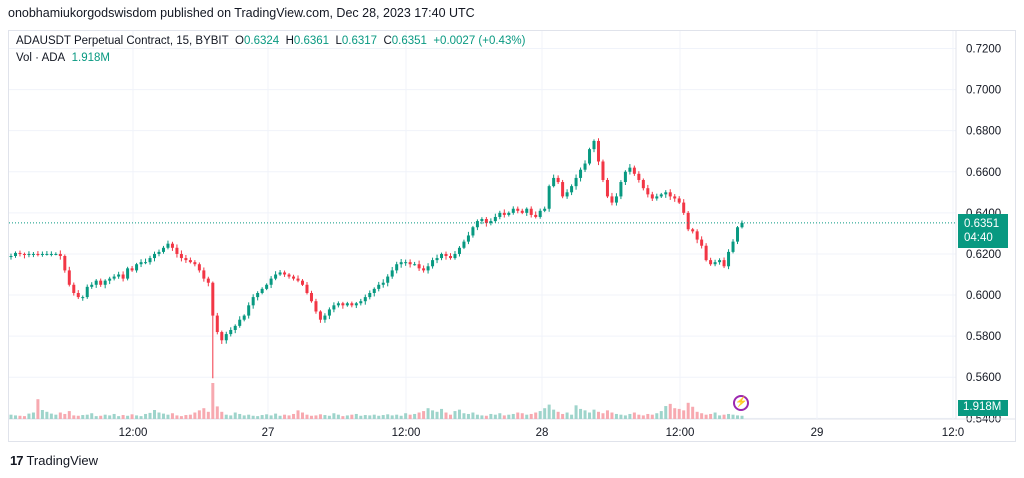  Describe the element at coordinates (41, 58) in the screenshot. I see `volume-label: Vol · ADA` at that location.